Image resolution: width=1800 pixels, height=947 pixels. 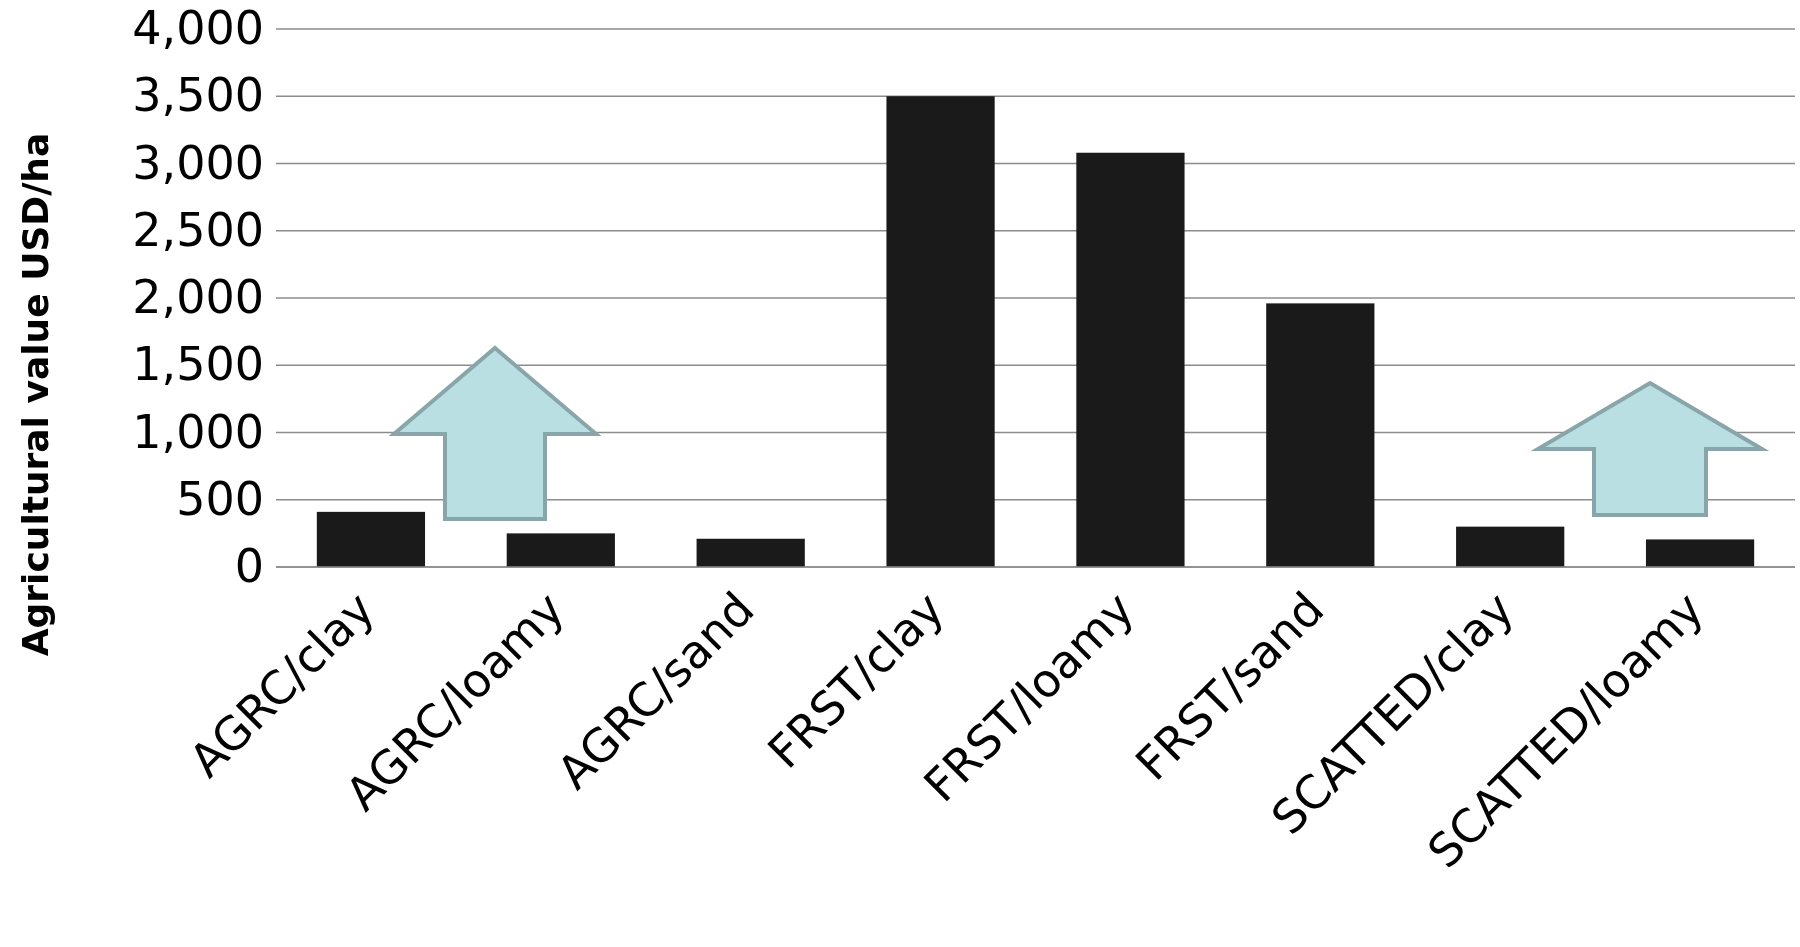 I want to click on y-tick-label: 0, so click(x=249, y=566).